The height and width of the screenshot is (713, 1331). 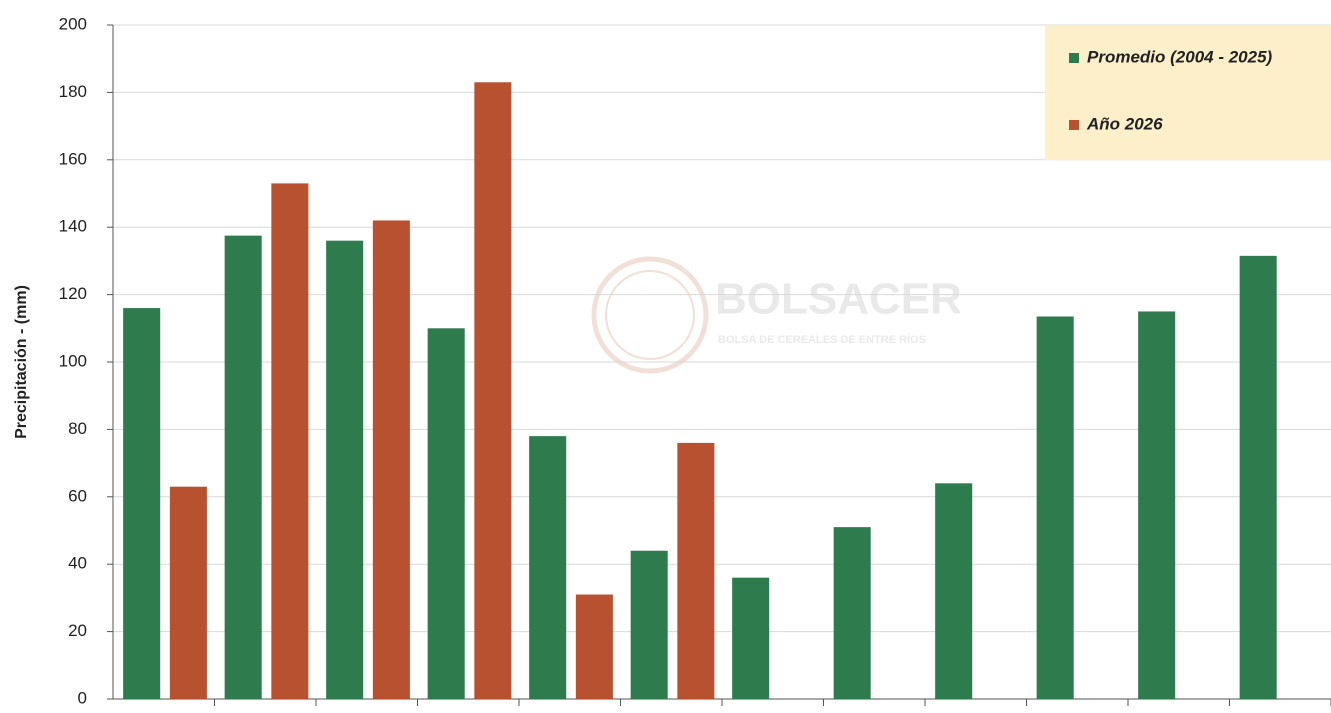 I want to click on watermark-logo, so click(x=650, y=315).